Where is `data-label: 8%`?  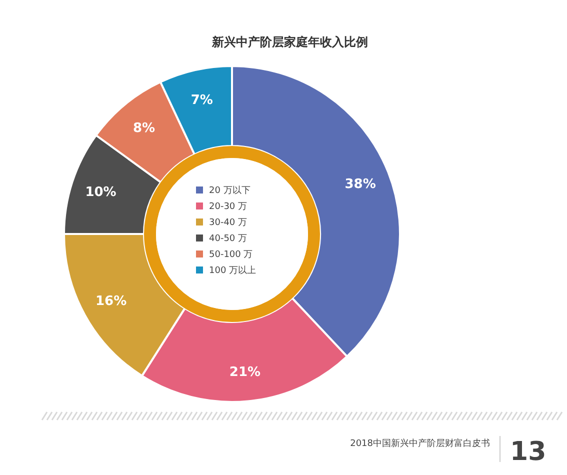 data-label: 8% is located at coordinates (144, 128).